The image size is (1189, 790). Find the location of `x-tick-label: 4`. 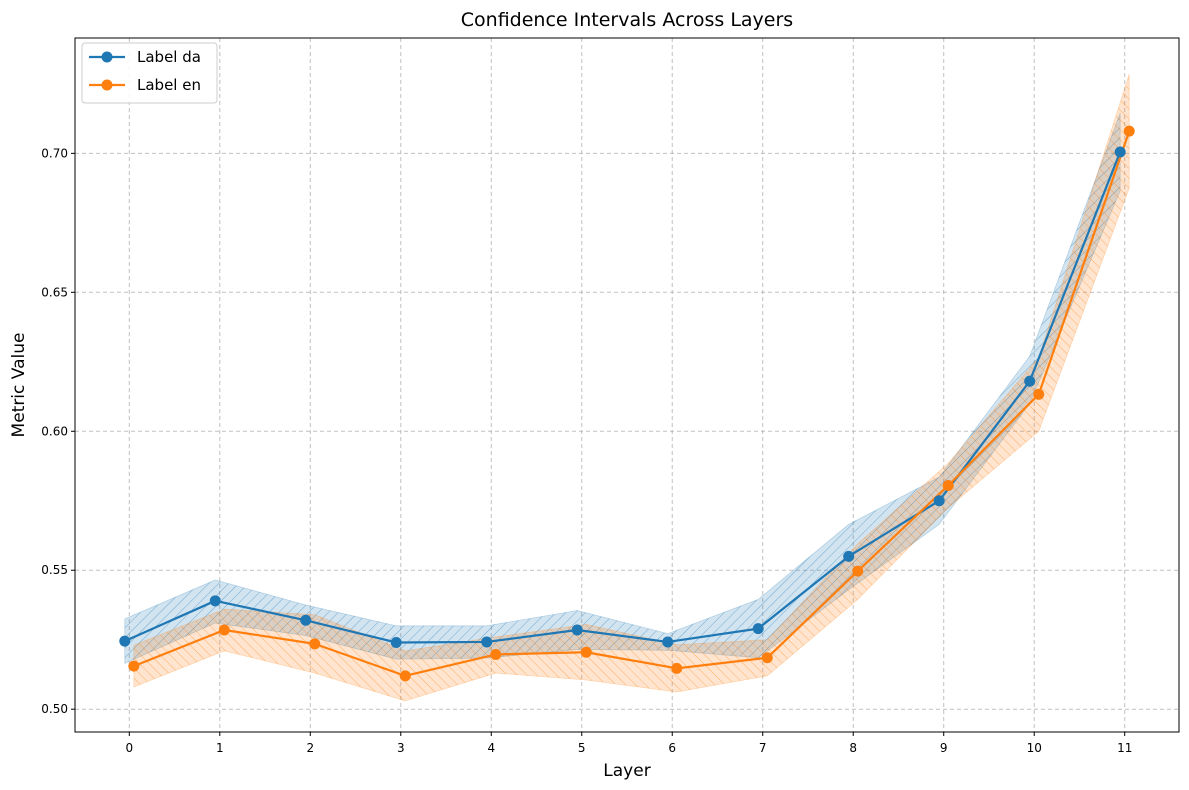

x-tick-label: 4 is located at coordinates (491, 748).